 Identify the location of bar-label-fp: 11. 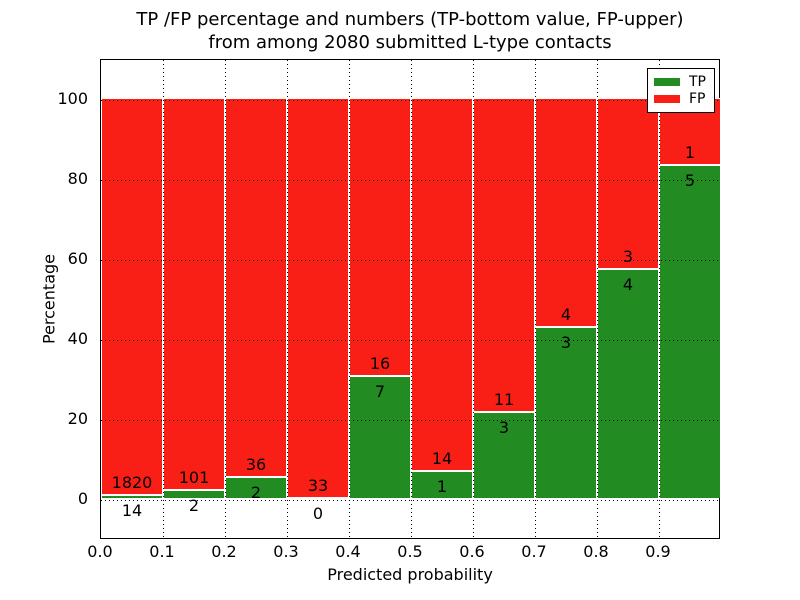
(504, 400).